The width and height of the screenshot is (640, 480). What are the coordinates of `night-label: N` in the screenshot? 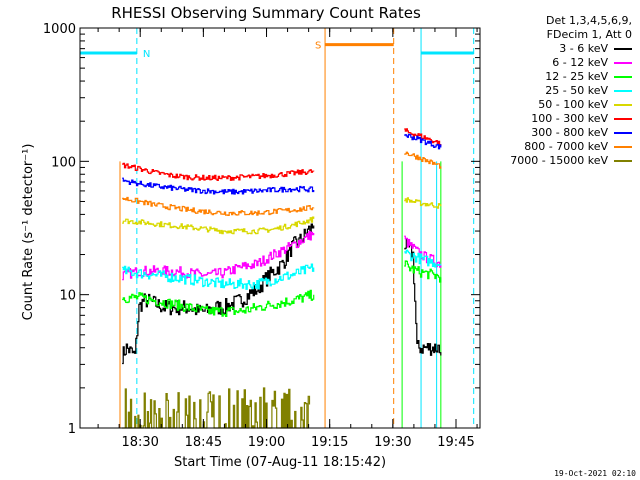 It's located at (146, 54).